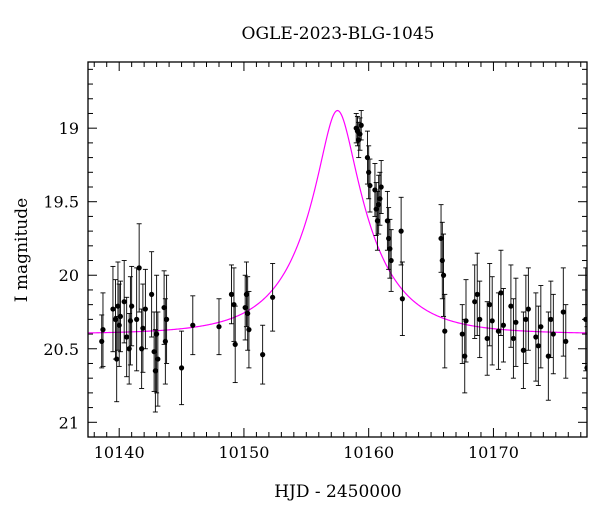  Describe the element at coordinates (243, 452) in the screenshot. I see `x-tick-label: 10150` at that location.